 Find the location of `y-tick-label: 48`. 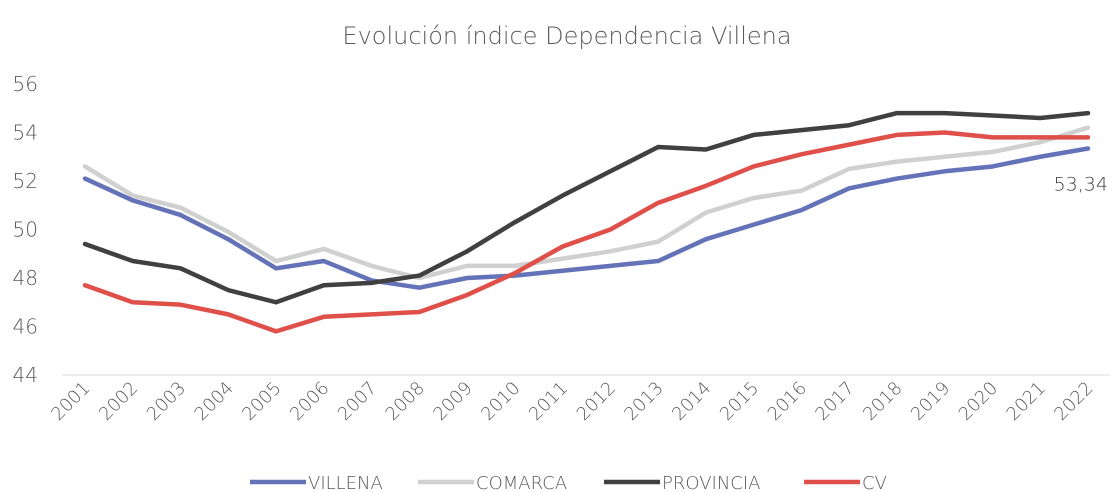

y-tick-label: 48 is located at coordinates (25, 278).